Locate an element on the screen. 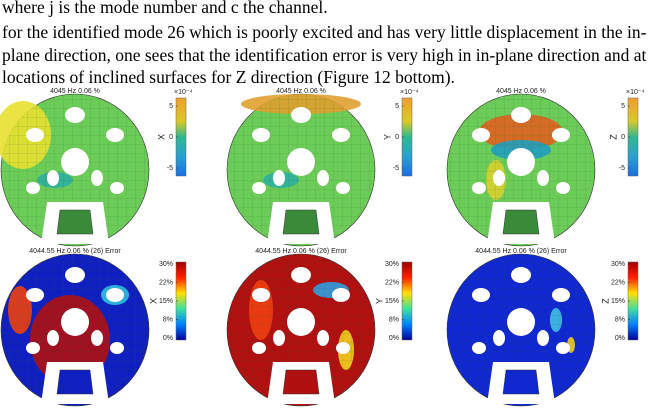 Image resolution: width=665 pixels, height=409 pixels. subplot: 4045 Hz 0.06 % ×10⁻⁴5 0 -5 Y is located at coordinates (322, 167).